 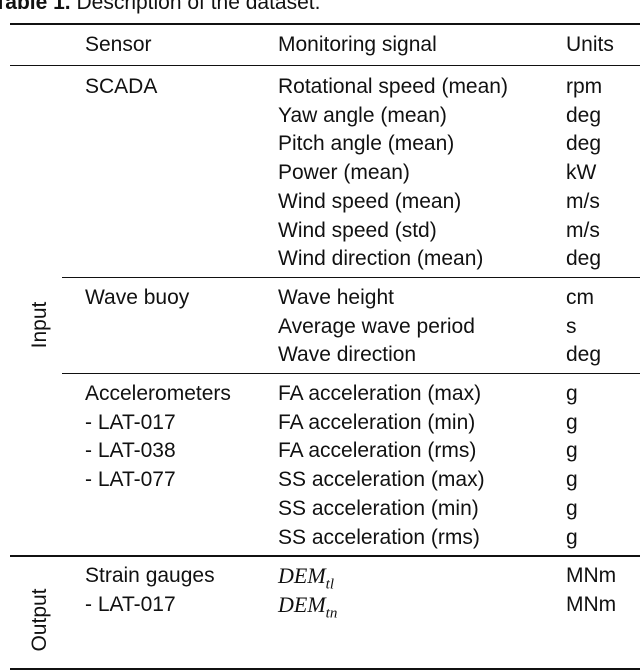 What do you see at coordinates (308, 606) in the screenshot?
I see `signal-math: DEMtn` at bounding box center [308, 606].